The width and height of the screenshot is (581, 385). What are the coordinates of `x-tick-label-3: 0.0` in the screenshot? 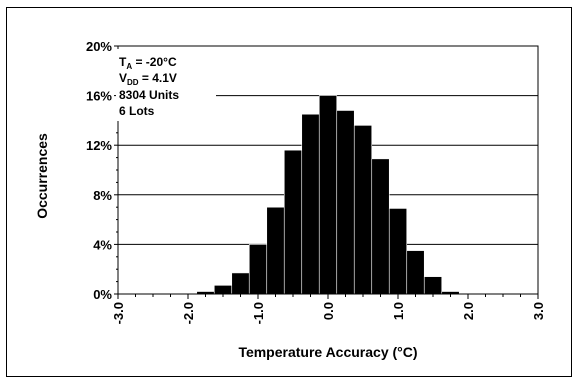 It's located at (328, 311).